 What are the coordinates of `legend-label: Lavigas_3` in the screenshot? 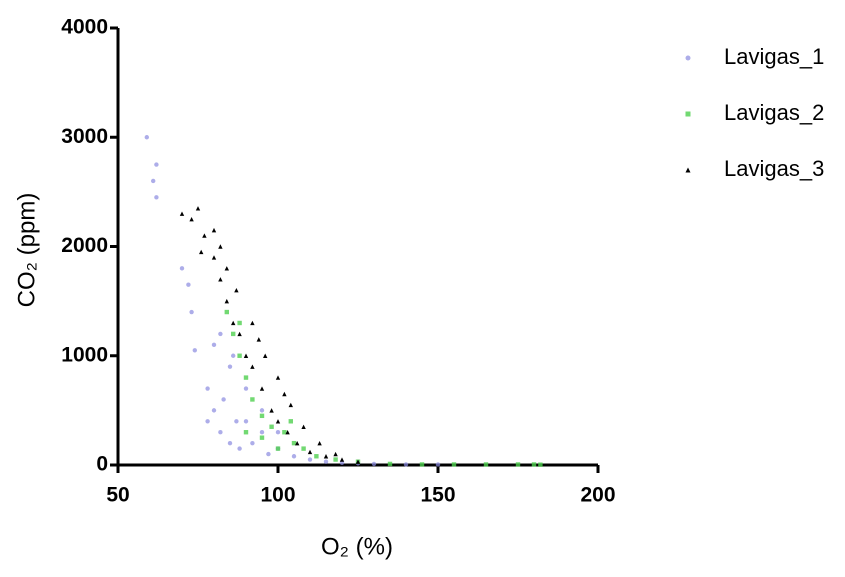 It's located at (774, 168).